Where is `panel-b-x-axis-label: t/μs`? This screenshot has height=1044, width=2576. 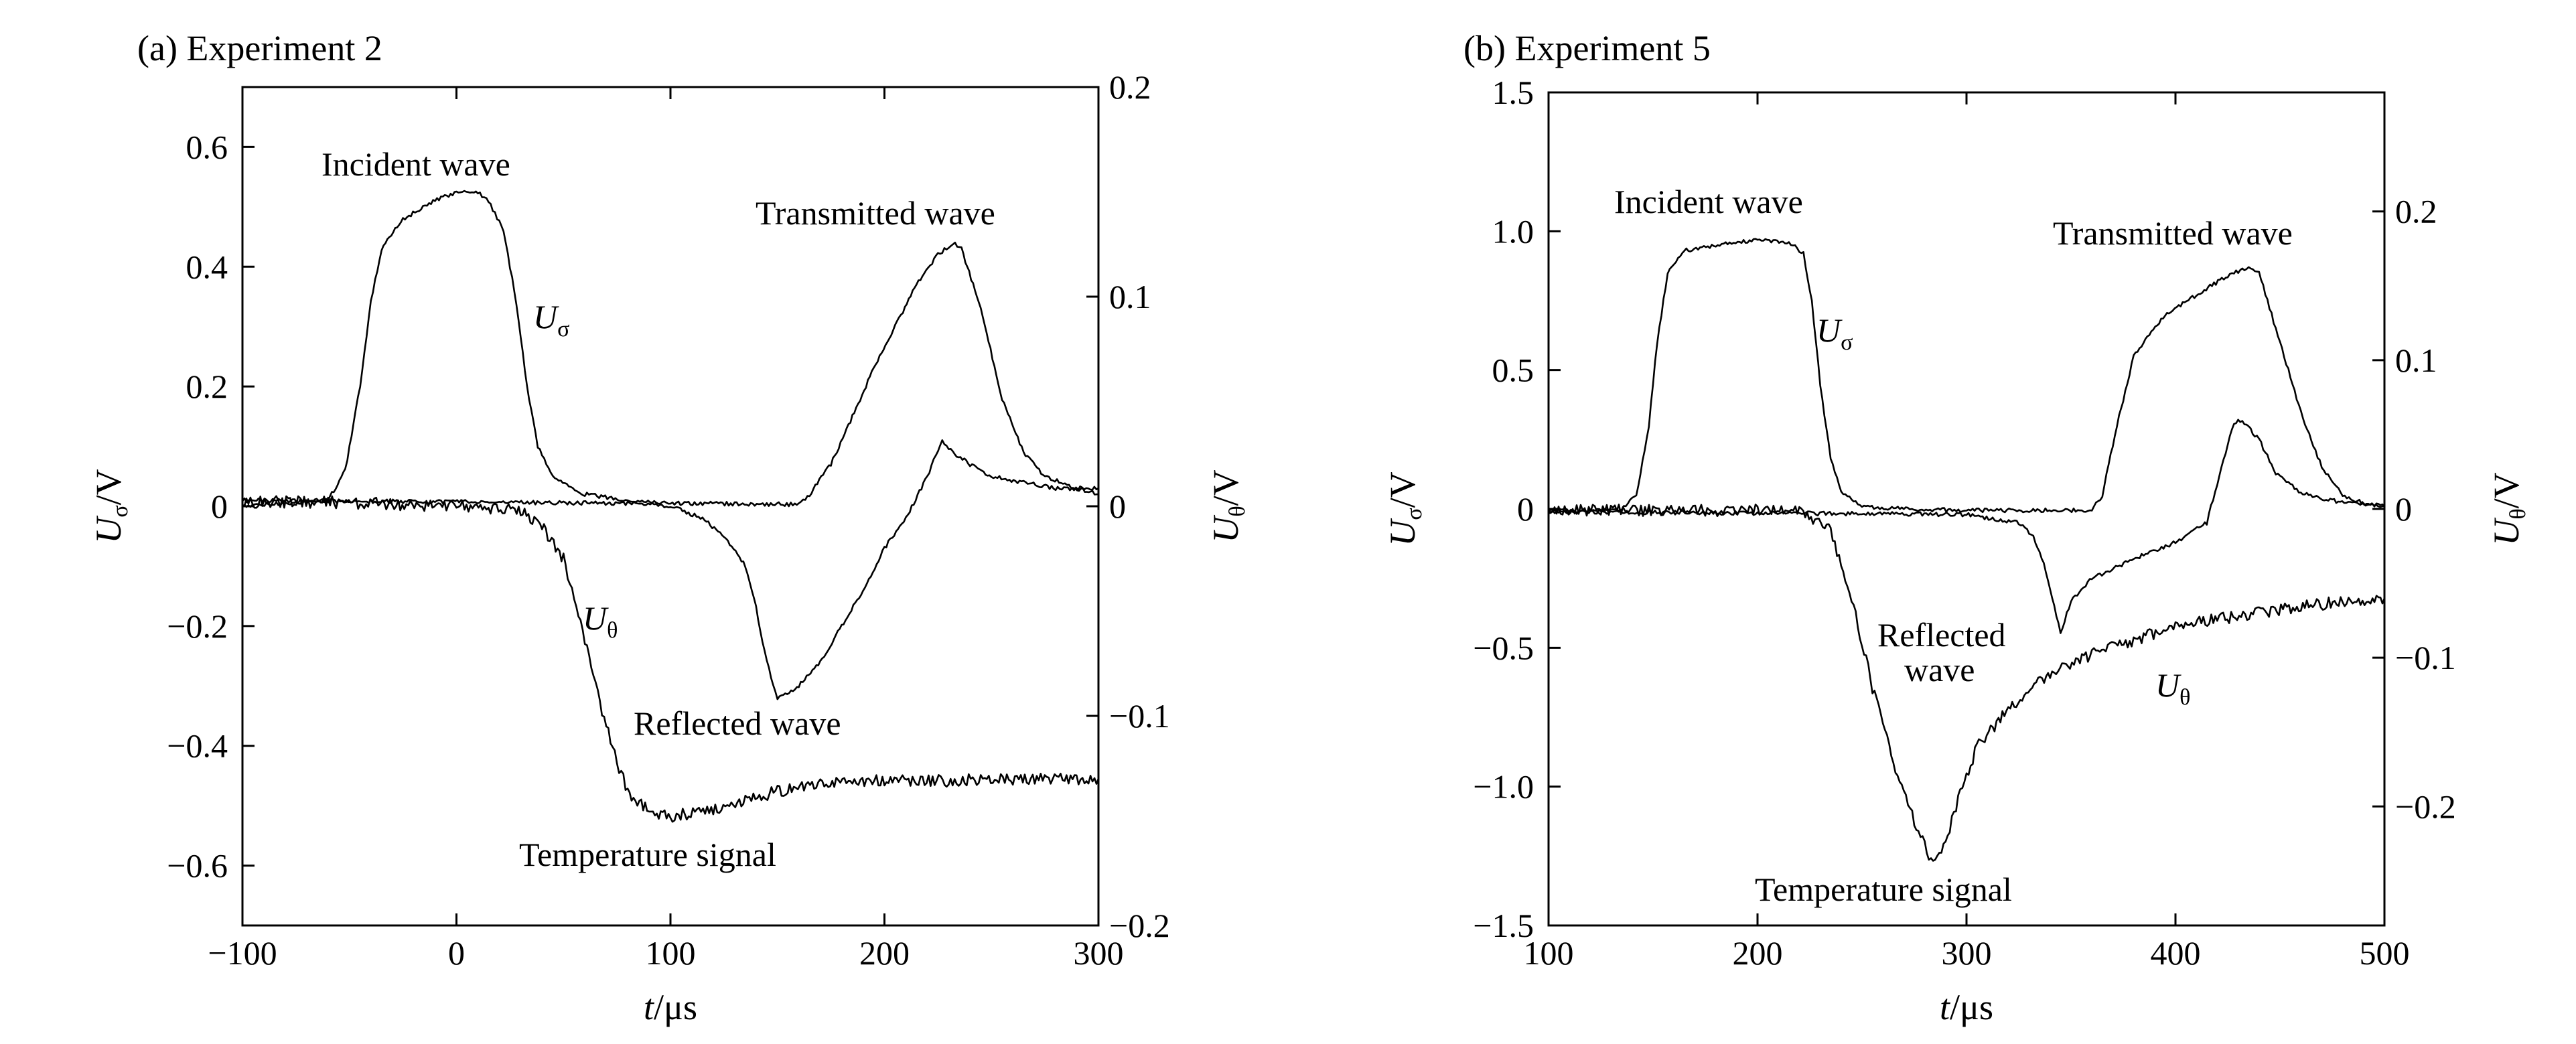
panel-b-x-axis-label: t/μs is located at coordinates (1966, 1007).